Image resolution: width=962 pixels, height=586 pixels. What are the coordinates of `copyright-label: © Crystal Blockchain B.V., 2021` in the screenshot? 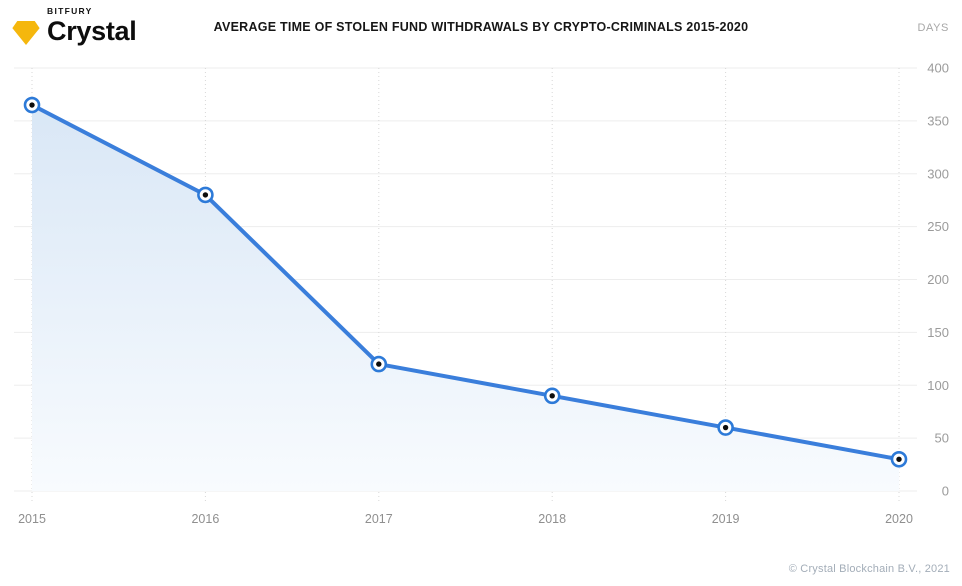 It's located at (869, 569).